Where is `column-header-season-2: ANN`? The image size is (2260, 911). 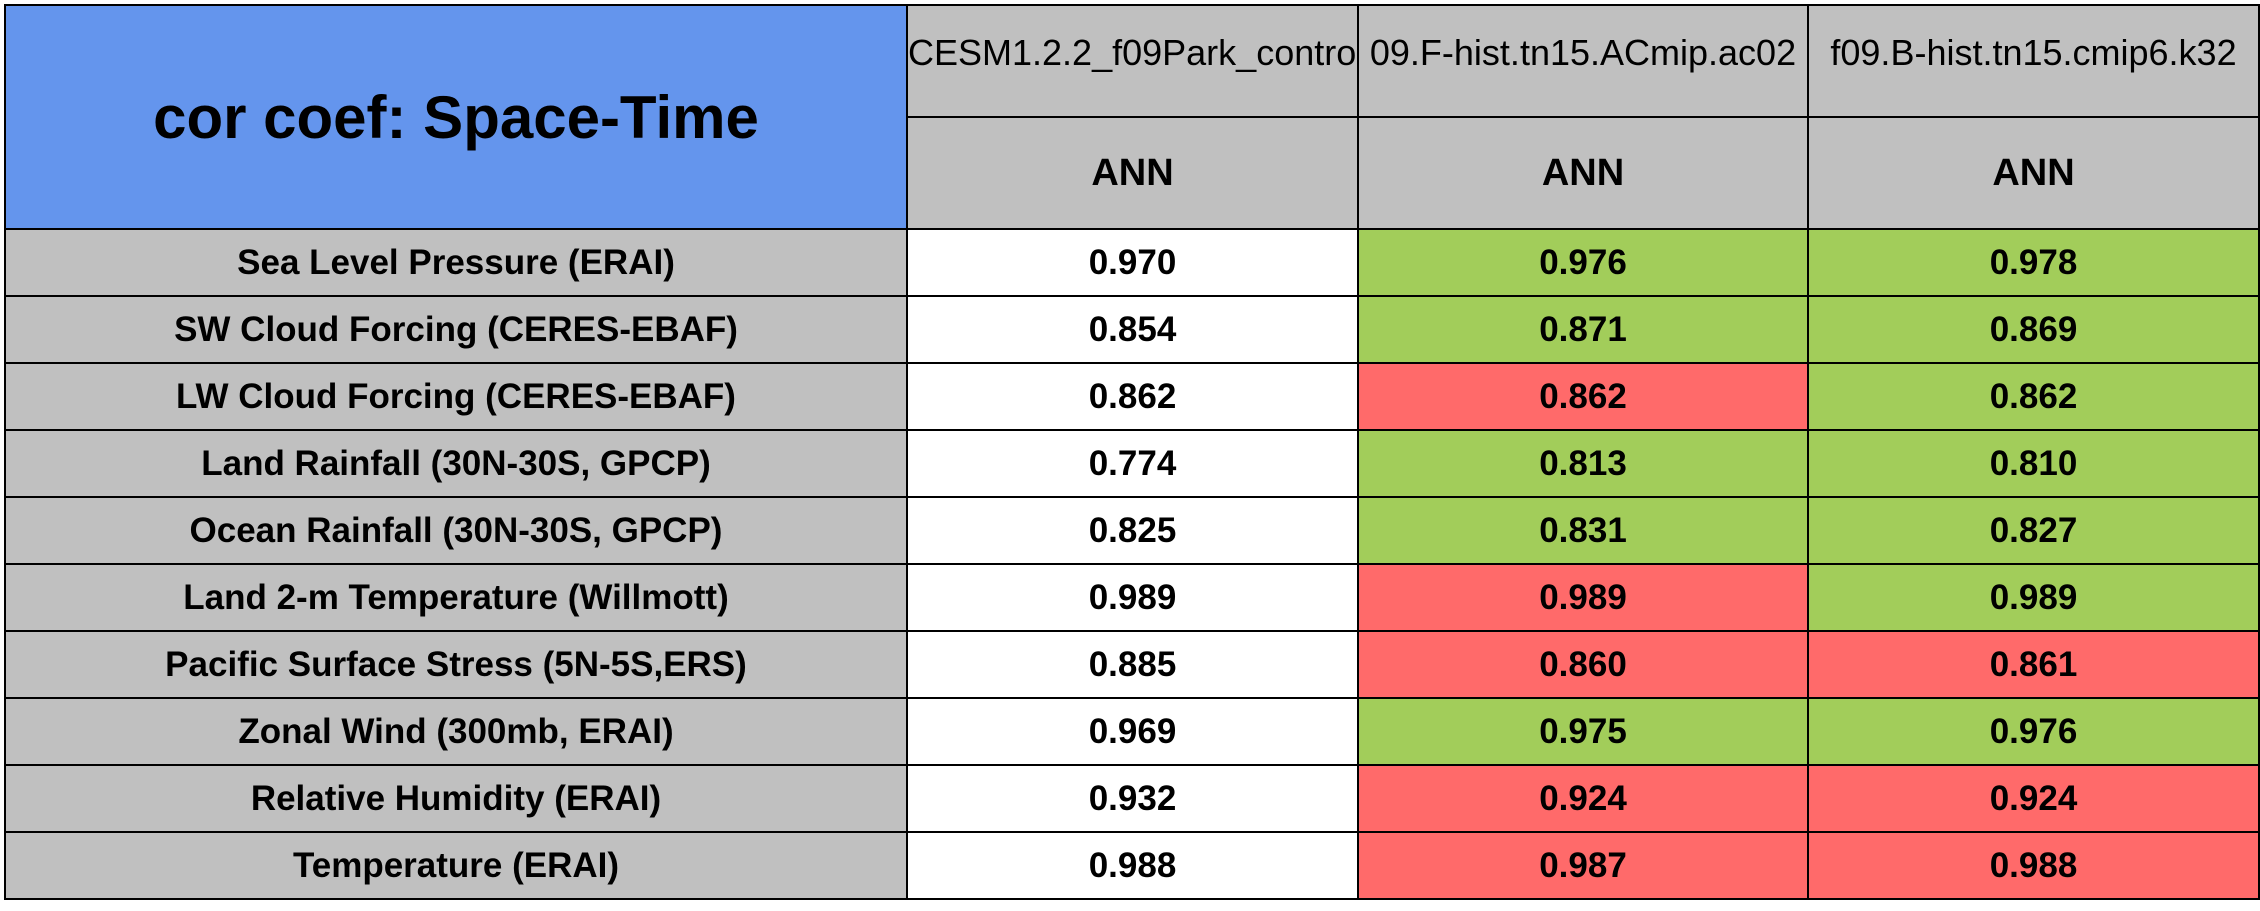 column-header-season-2: ANN is located at coordinates (1583, 173).